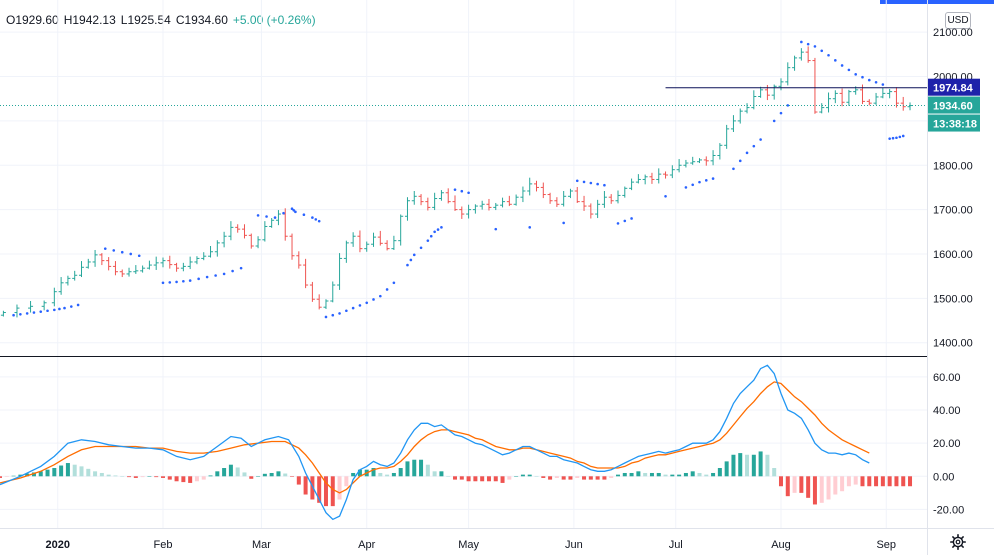 This screenshot has width=994, height=555. Describe the element at coordinates (947, 444) in the screenshot. I see `macd-tick-label: 20.00` at that location.